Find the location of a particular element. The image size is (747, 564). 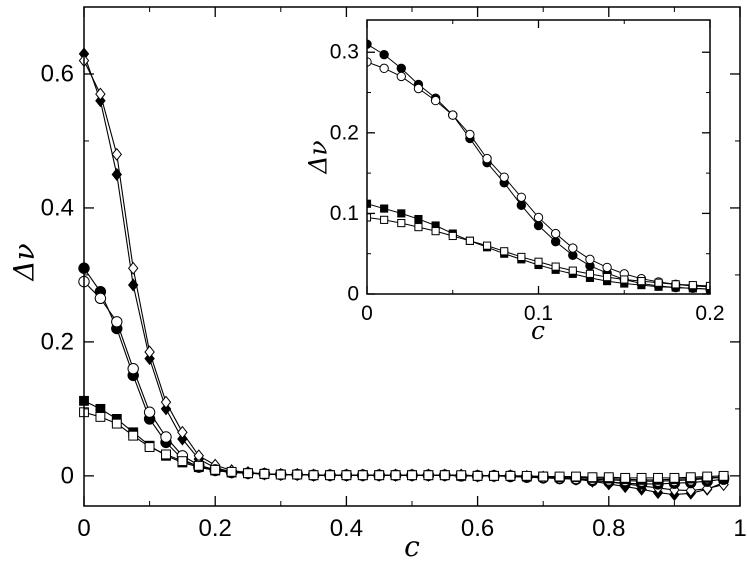

main-series-line is located at coordinates (403, 445).